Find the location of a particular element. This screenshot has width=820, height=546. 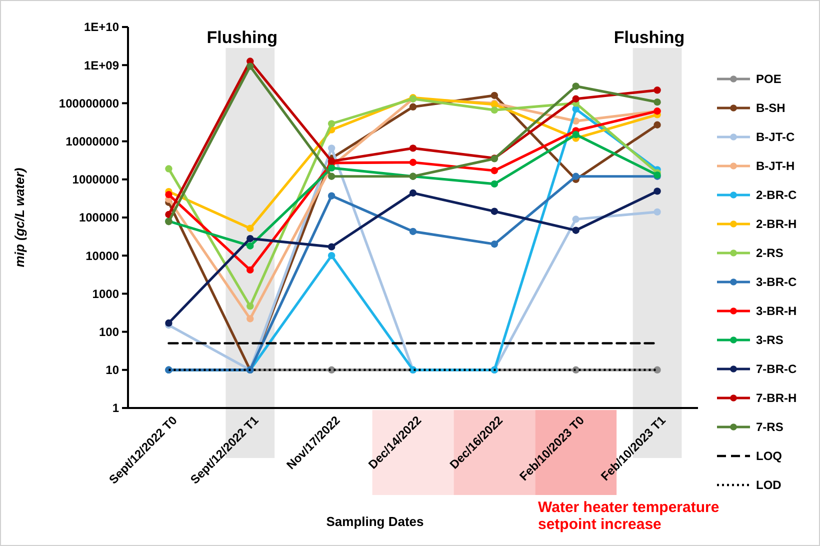

text: Water heater temperature setpoint increase is located at coordinates (629, 516).